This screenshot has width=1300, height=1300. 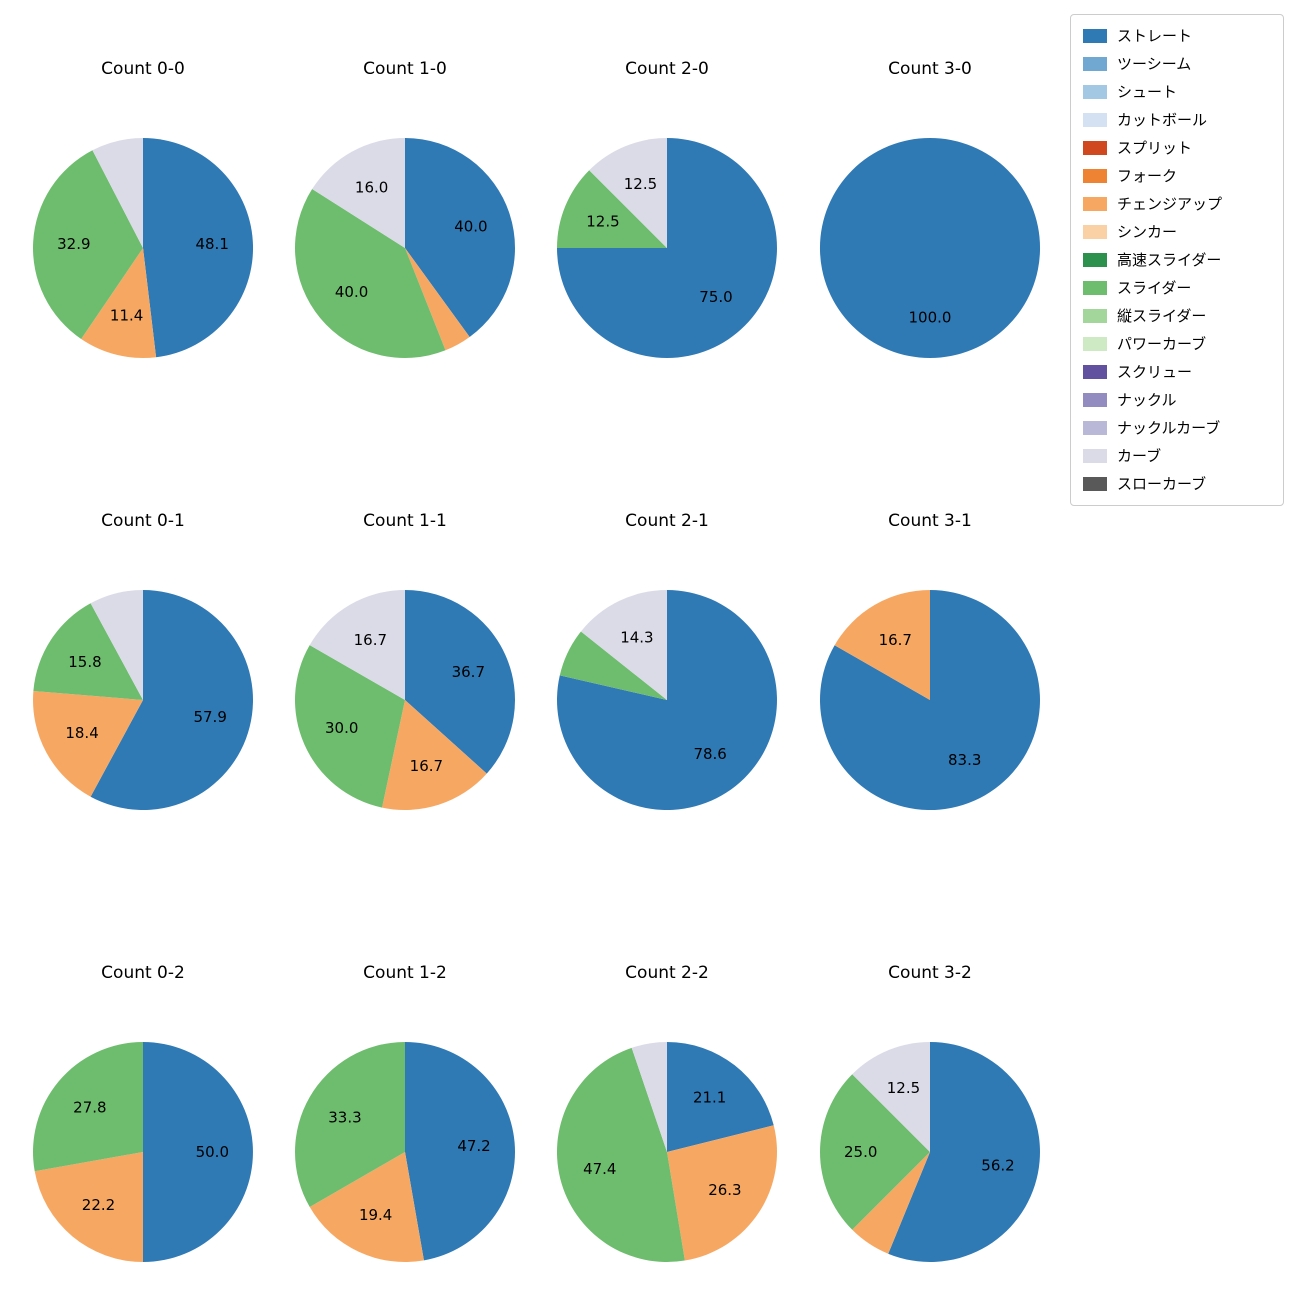 What do you see at coordinates (341, 728) in the screenshot?
I see `slice-value-label: 30.0` at bounding box center [341, 728].